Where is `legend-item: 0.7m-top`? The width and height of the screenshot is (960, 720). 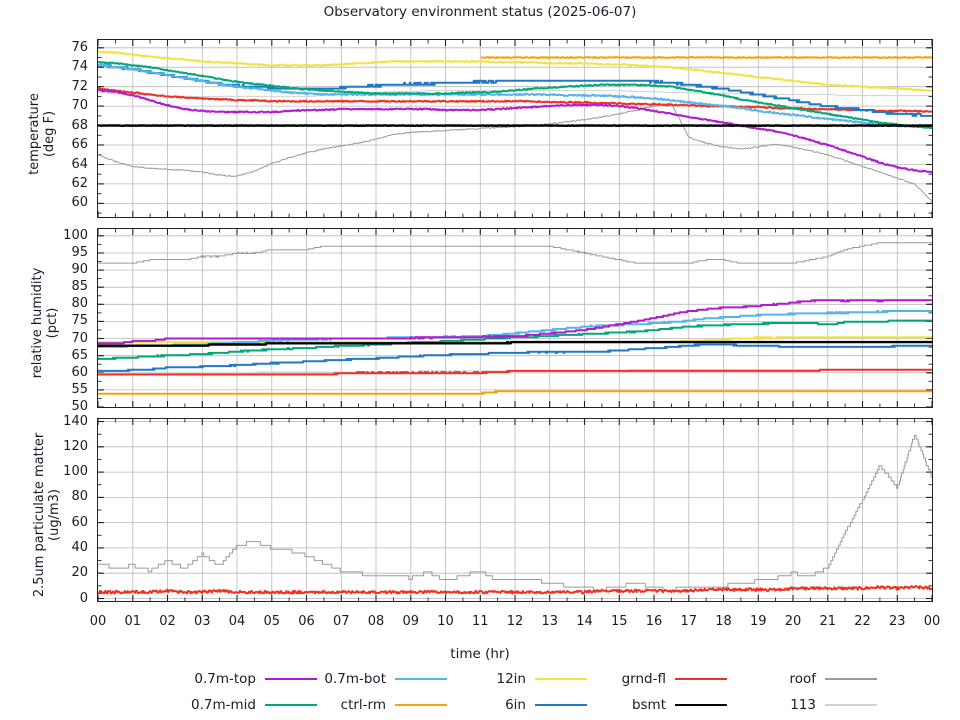
legend-item: 0.7m-top is located at coordinates (227, 679).